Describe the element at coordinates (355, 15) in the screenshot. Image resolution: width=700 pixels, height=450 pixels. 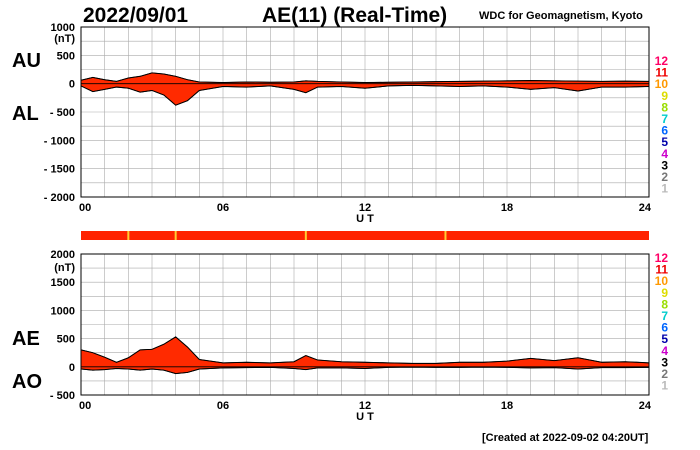
I see `chart-title: AE(11) (Real-Time)` at that location.